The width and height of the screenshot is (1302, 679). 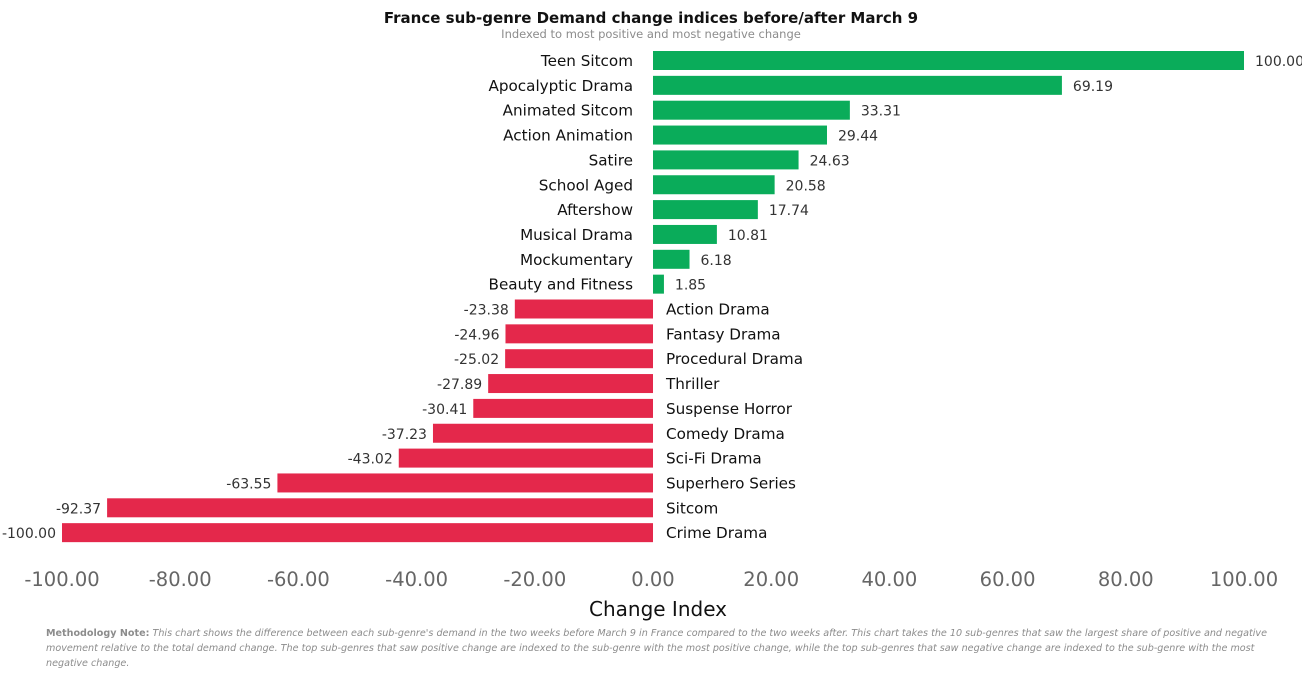 I want to click on data-label: 6.18, so click(x=716, y=261).